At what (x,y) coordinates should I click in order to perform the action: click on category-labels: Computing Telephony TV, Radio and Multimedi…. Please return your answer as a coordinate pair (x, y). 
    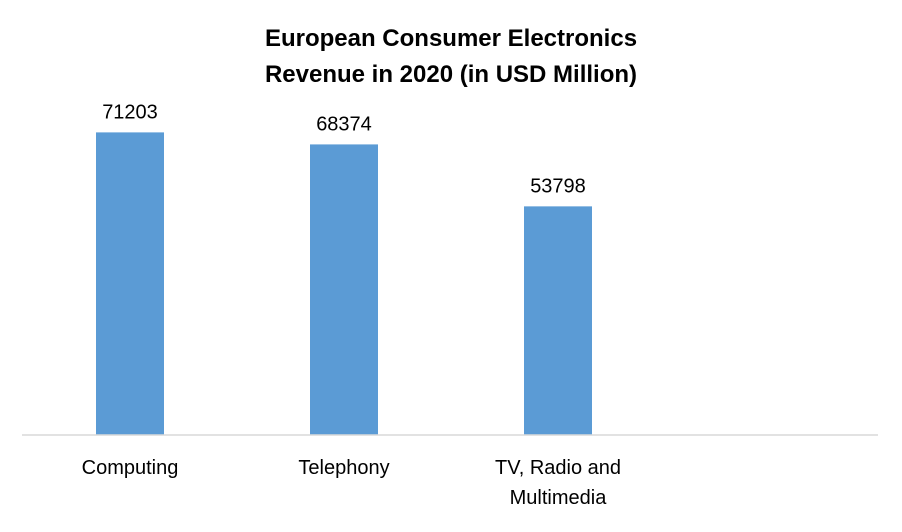
    Looking at the image, I should click on (351, 483).